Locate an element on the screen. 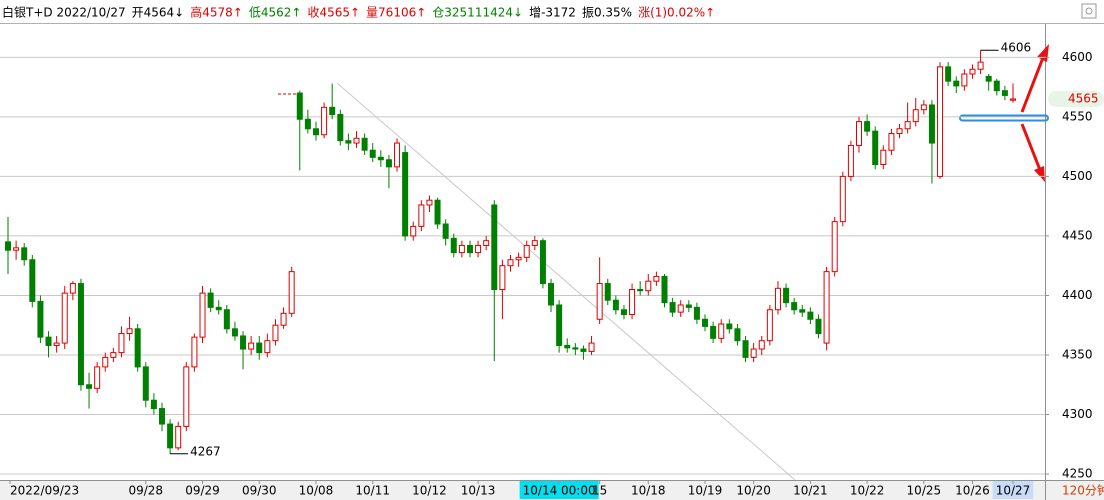  x-tick-label: 10/18 is located at coordinates (648, 491).